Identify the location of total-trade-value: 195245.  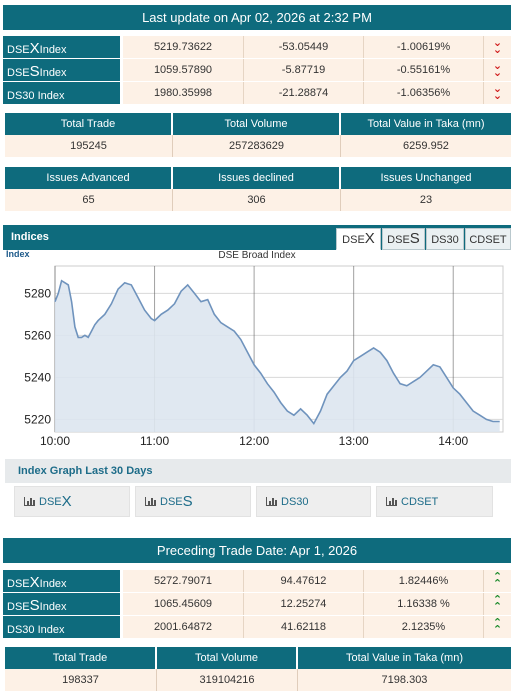
(89, 146).